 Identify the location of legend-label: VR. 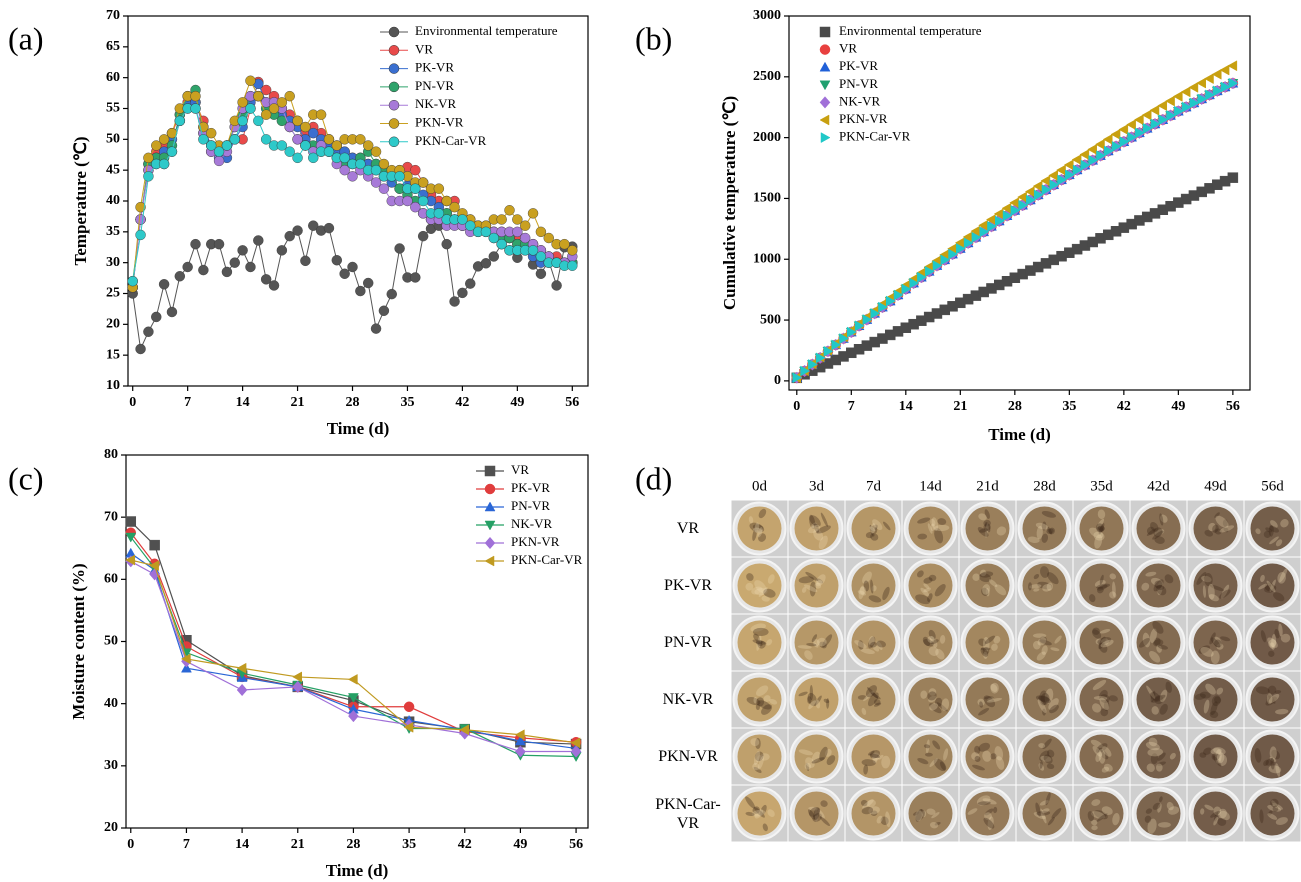
(424, 48).